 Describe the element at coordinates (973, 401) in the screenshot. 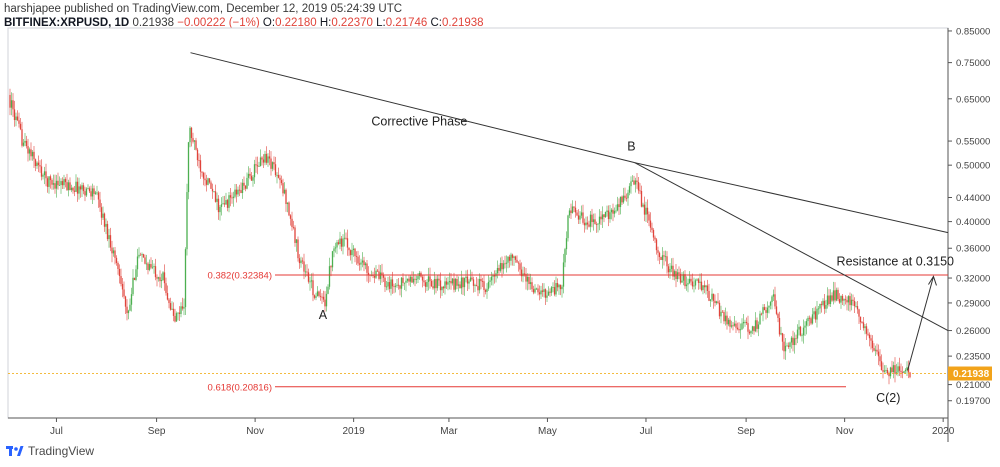

I see `y-tick-label: 0.19700` at that location.